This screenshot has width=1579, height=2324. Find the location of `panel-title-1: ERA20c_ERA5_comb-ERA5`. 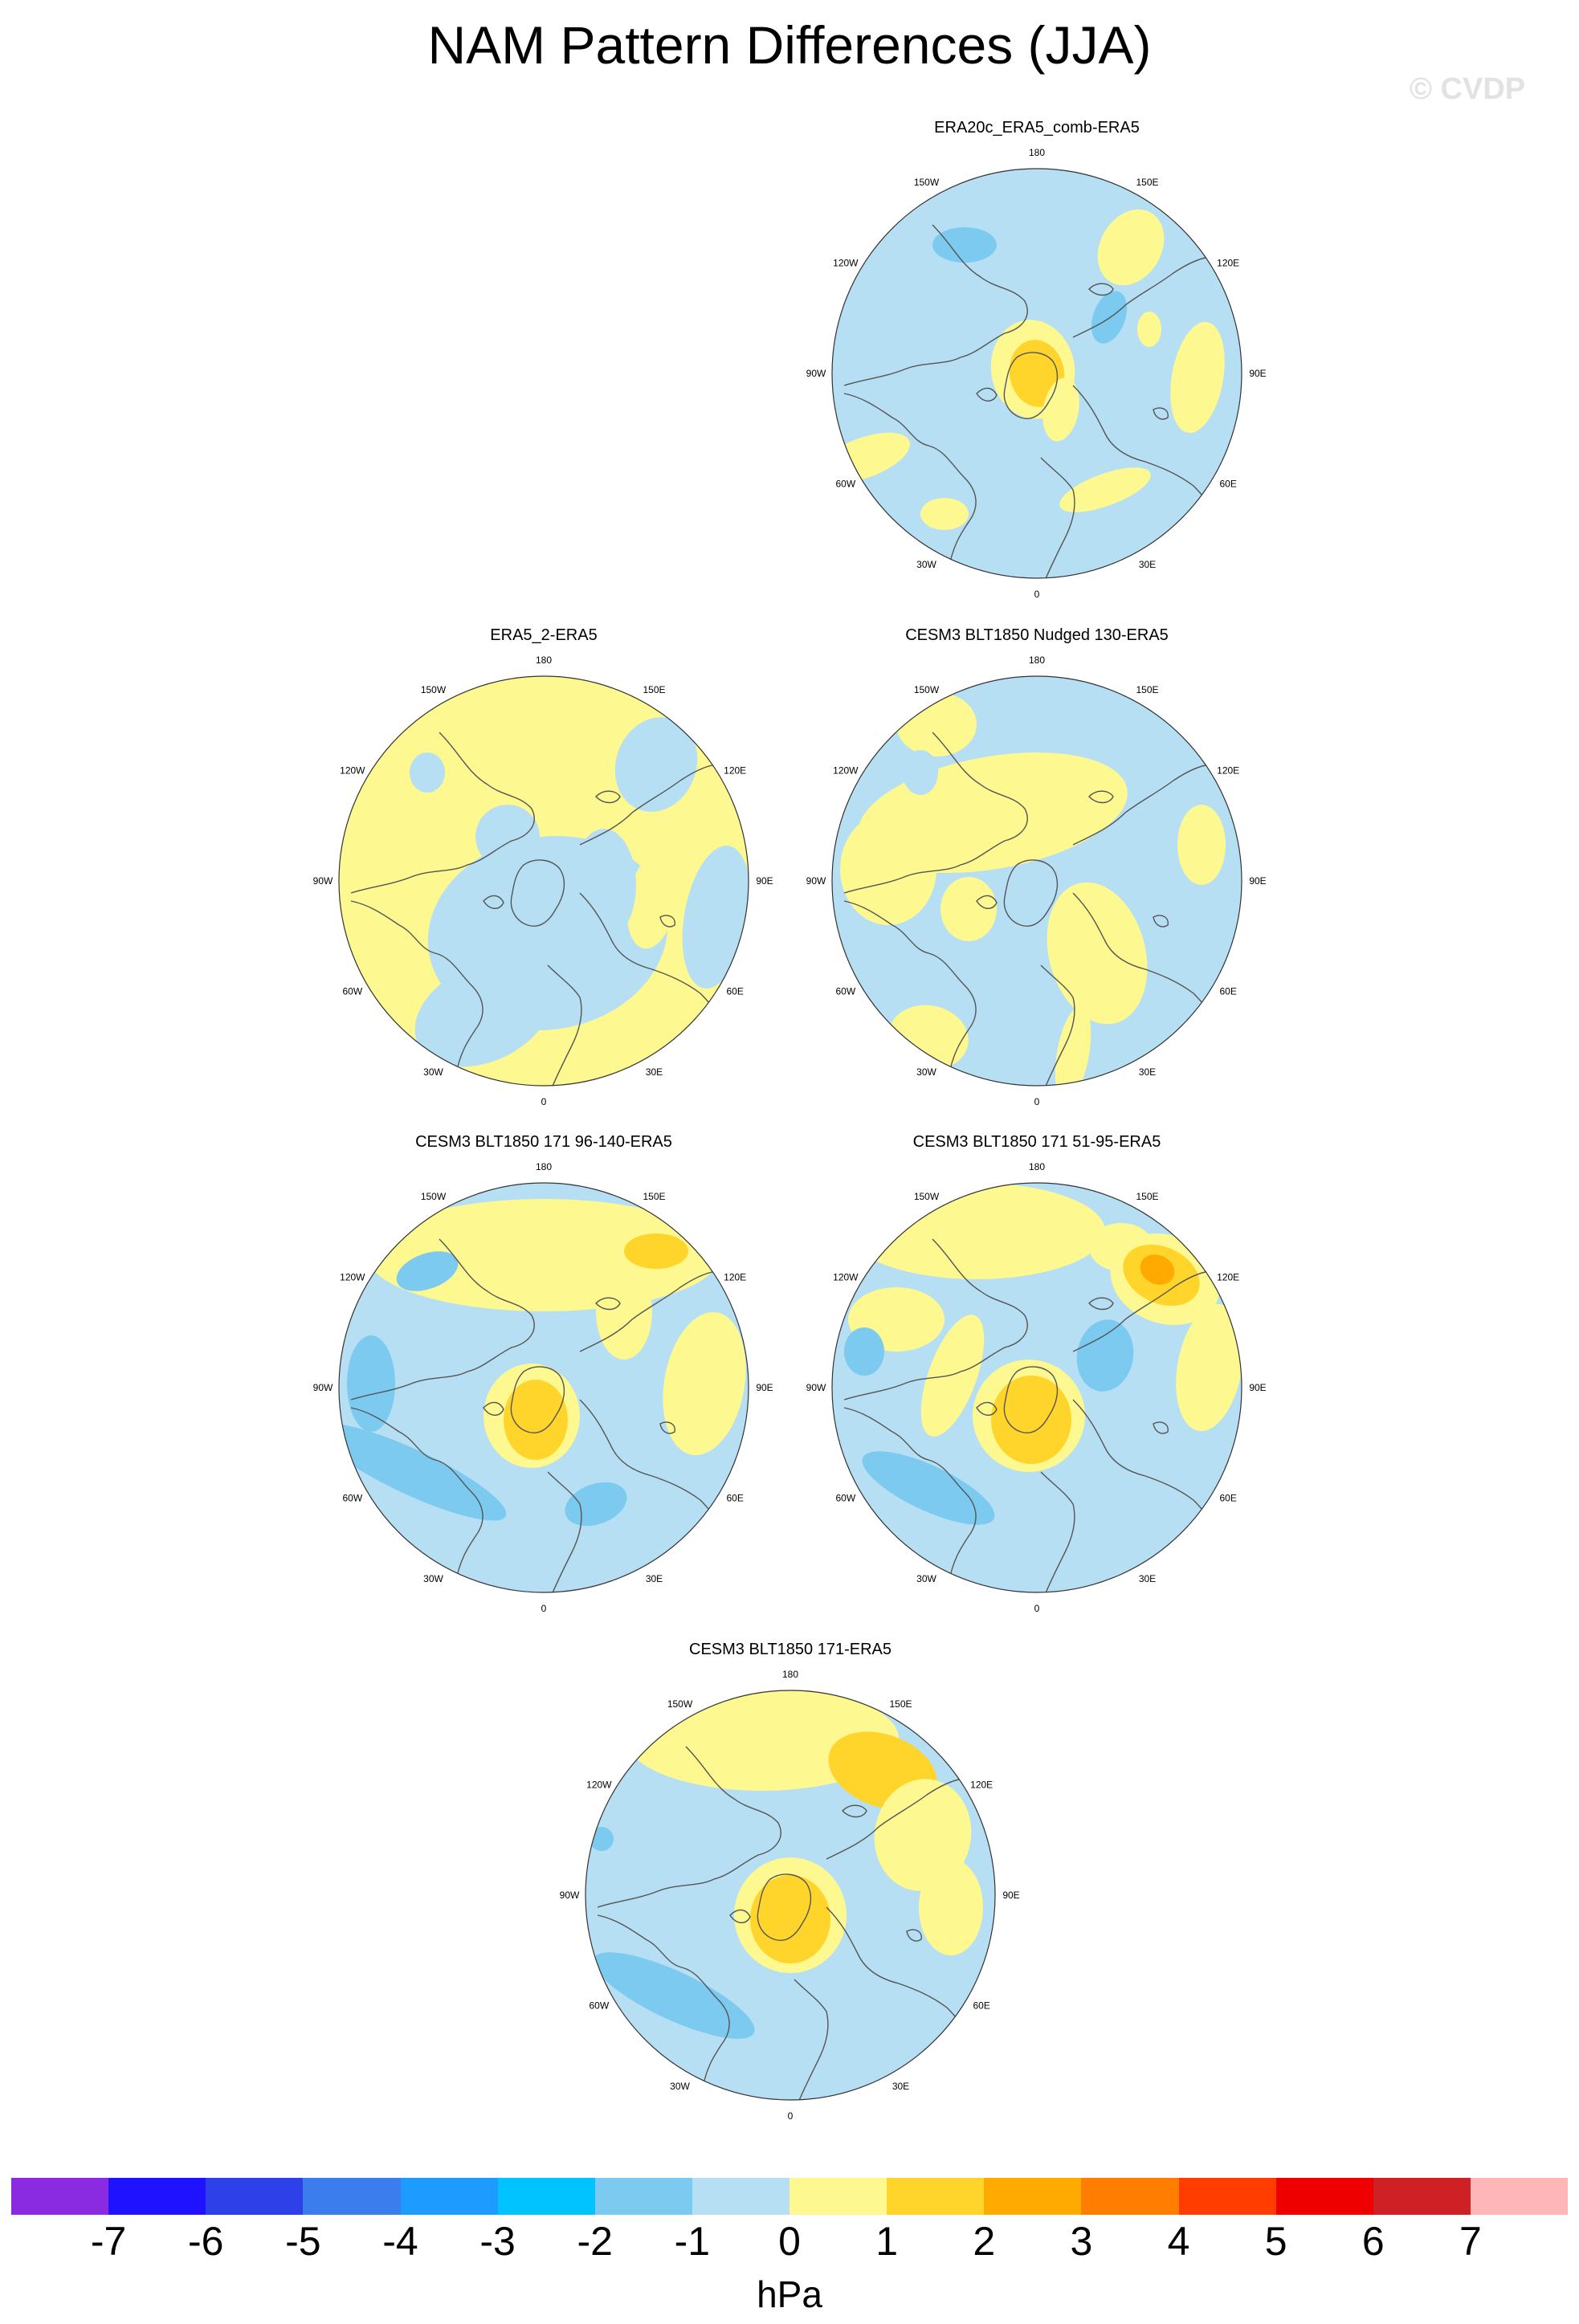

panel-title-1: ERA20c_ERA5_comb-ERA5 is located at coordinates (1037, 128).